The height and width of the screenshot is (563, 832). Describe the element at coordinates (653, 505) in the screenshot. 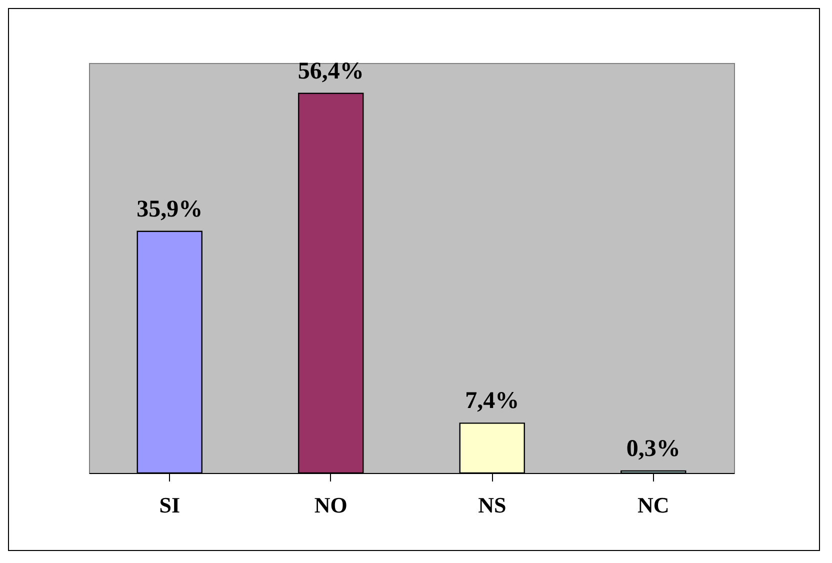

I see `x-tick-label: NC` at that location.